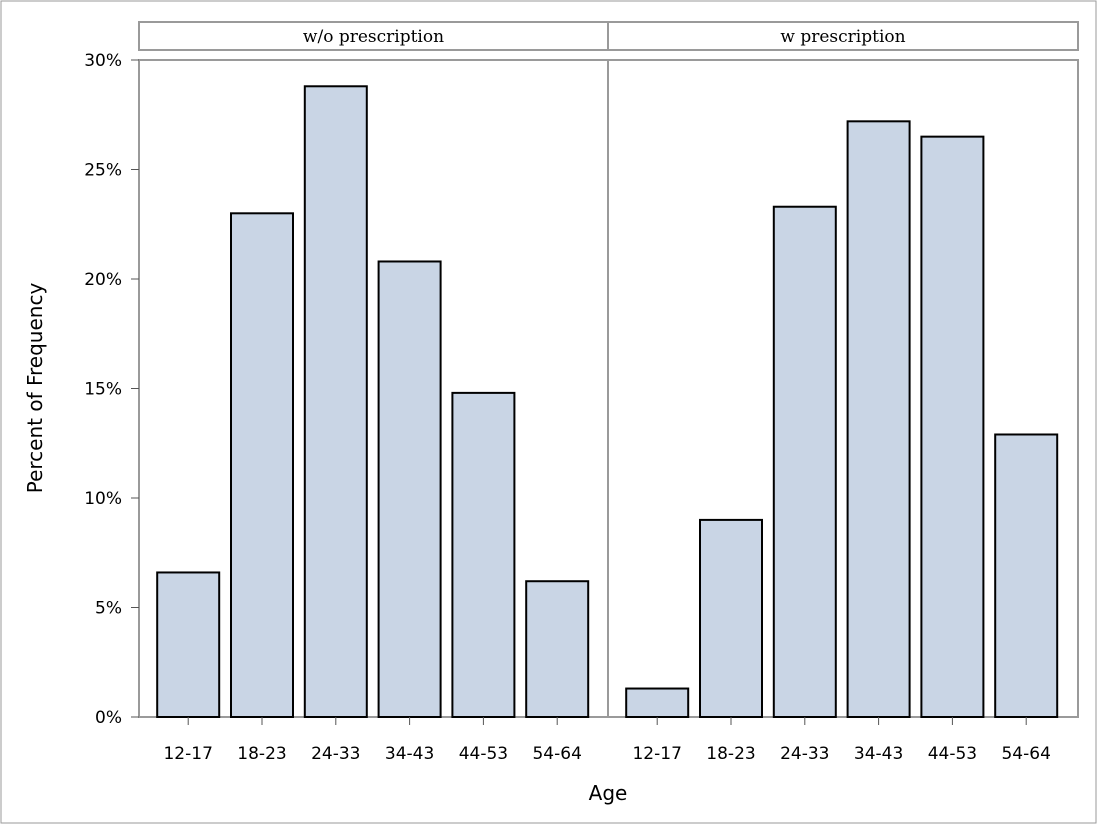 The image size is (1097, 829). Describe the element at coordinates (103, 390) in the screenshot. I see `y-tick-label: 15%` at that location.